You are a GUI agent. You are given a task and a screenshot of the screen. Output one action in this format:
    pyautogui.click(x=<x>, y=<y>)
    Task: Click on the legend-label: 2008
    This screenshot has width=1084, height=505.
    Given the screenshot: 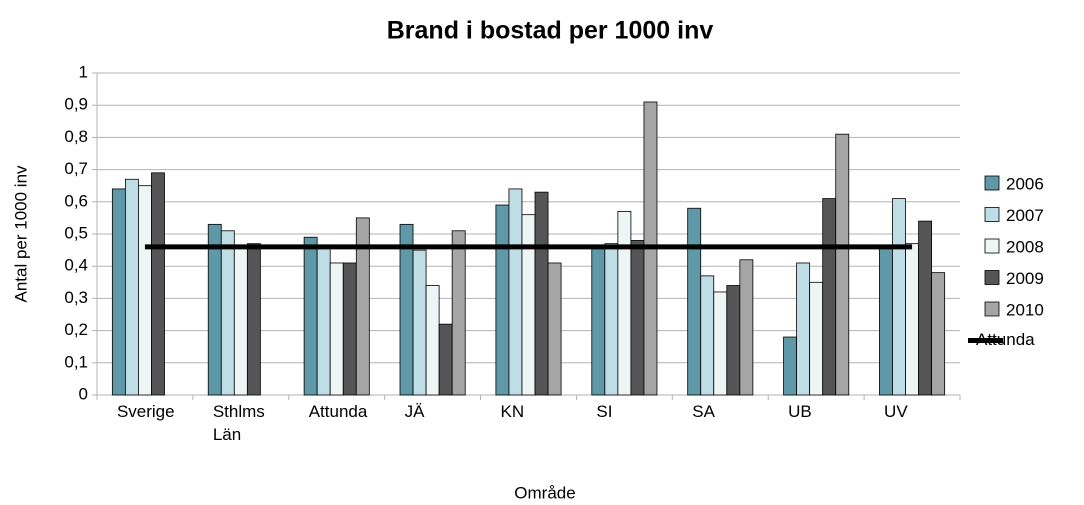 What is the action you would take?
    pyautogui.click(x=1025, y=246)
    